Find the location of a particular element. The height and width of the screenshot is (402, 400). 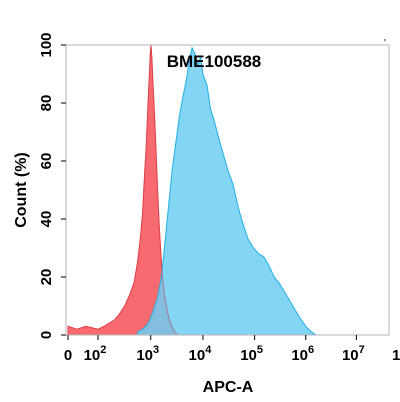

x-axis-ticks: 0 10² 10³ 10⁴ 10⁵ 10⁶ 10⁷ 108 is located at coordinates (232, 349).